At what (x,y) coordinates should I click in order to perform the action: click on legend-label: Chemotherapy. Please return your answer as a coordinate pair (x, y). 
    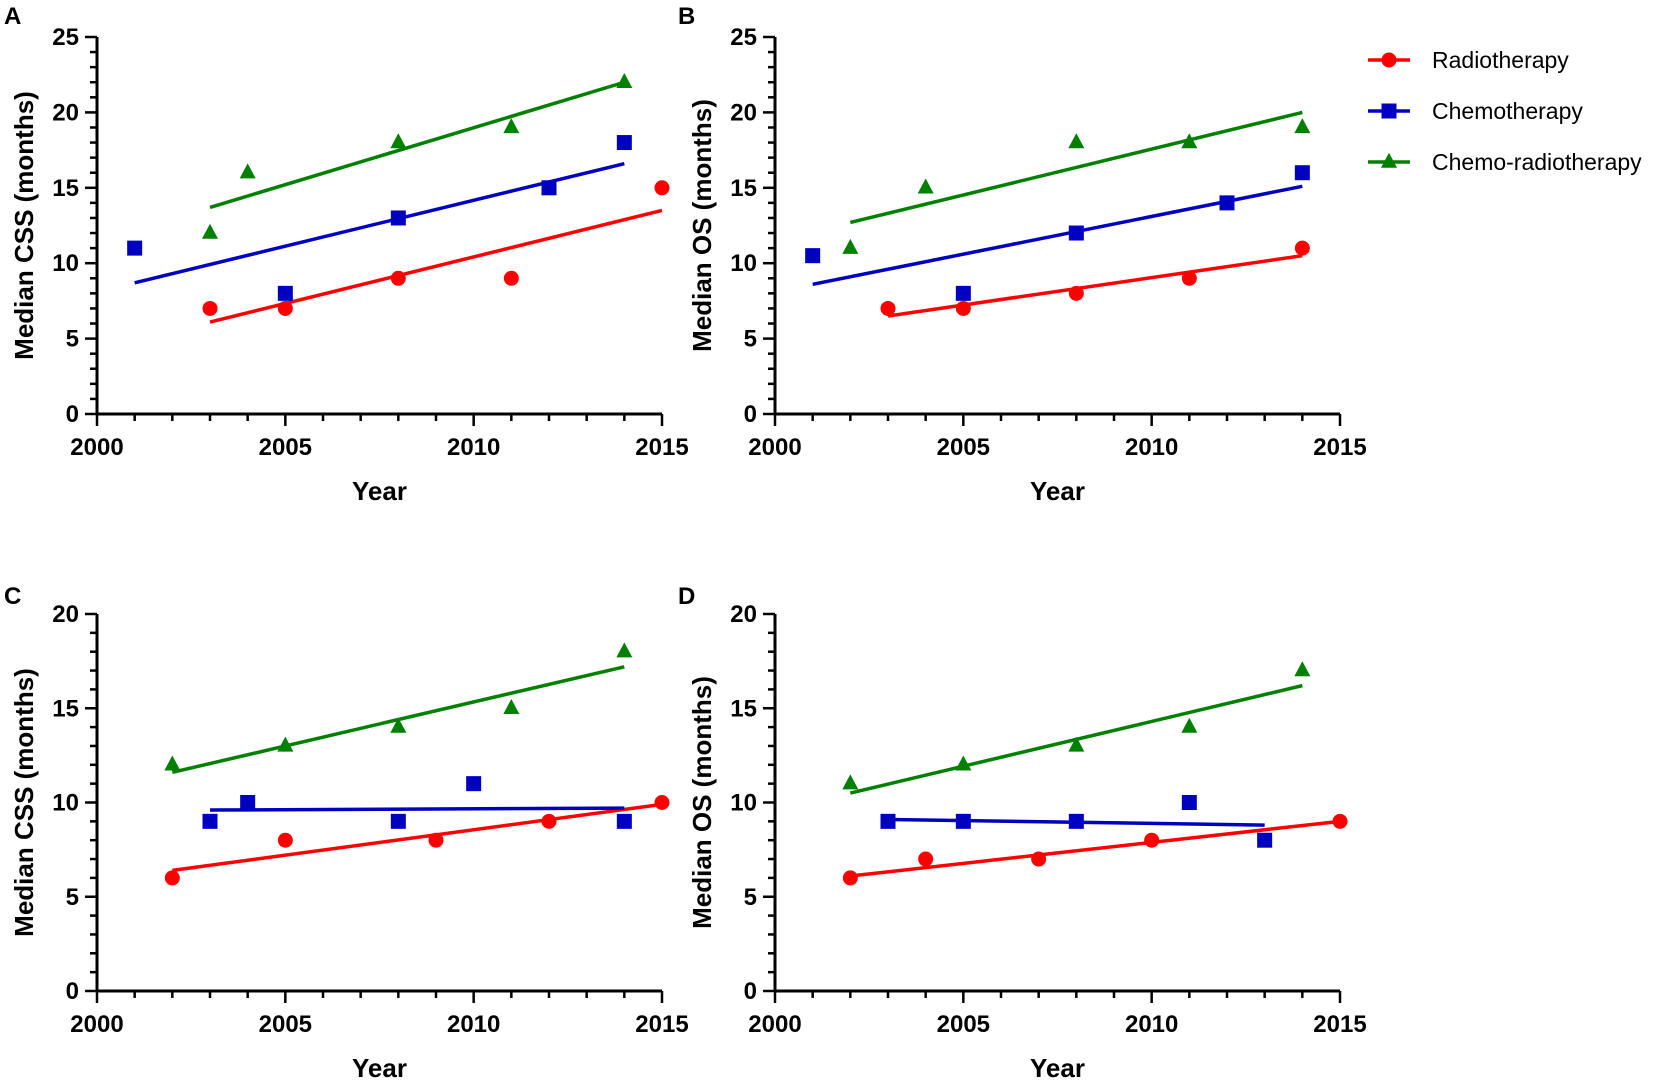
    Looking at the image, I should click on (1507, 111).